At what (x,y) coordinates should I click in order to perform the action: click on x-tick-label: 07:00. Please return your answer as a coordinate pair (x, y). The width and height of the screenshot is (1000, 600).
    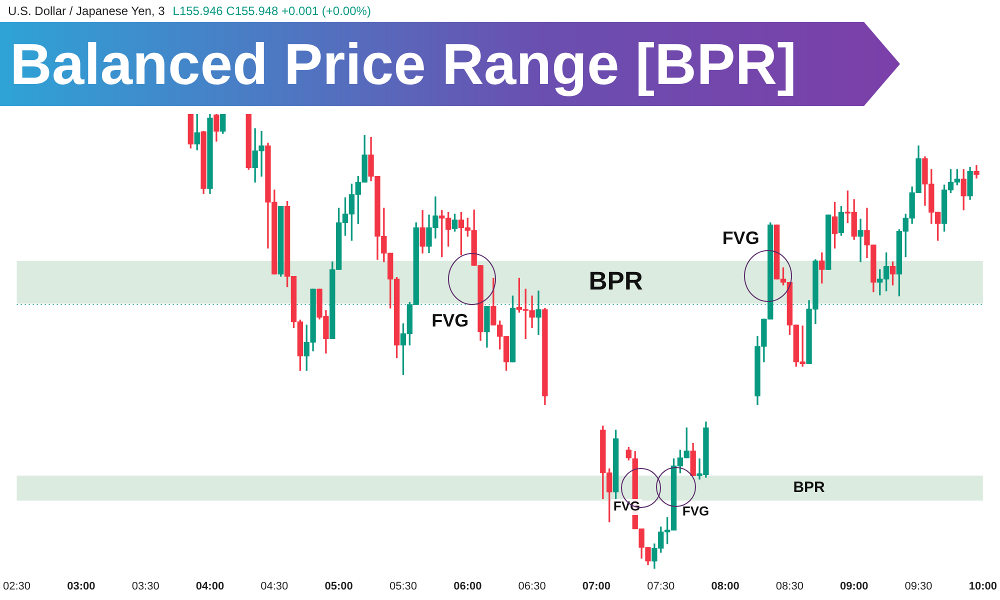
    Looking at the image, I should click on (596, 586).